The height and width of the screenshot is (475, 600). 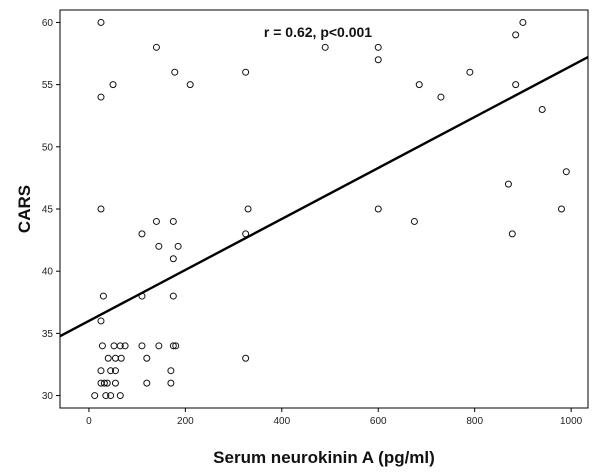 What do you see at coordinates (89, 421) in the screenshot?
I see `x-tick-label: 0` at bounding box center [89, 421].